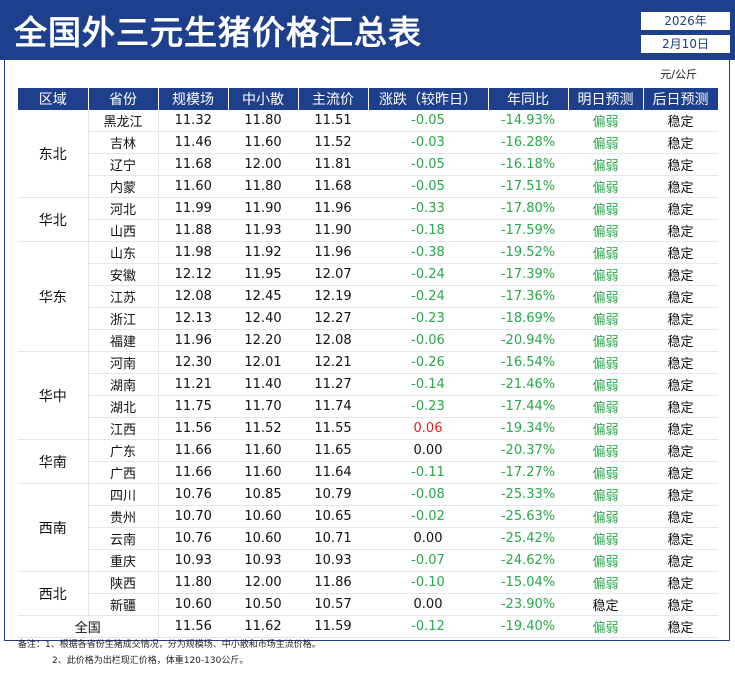  Describe the element at coordinates (681, 99) in the screenshot. I see `column-header: 后日预测` at that location.